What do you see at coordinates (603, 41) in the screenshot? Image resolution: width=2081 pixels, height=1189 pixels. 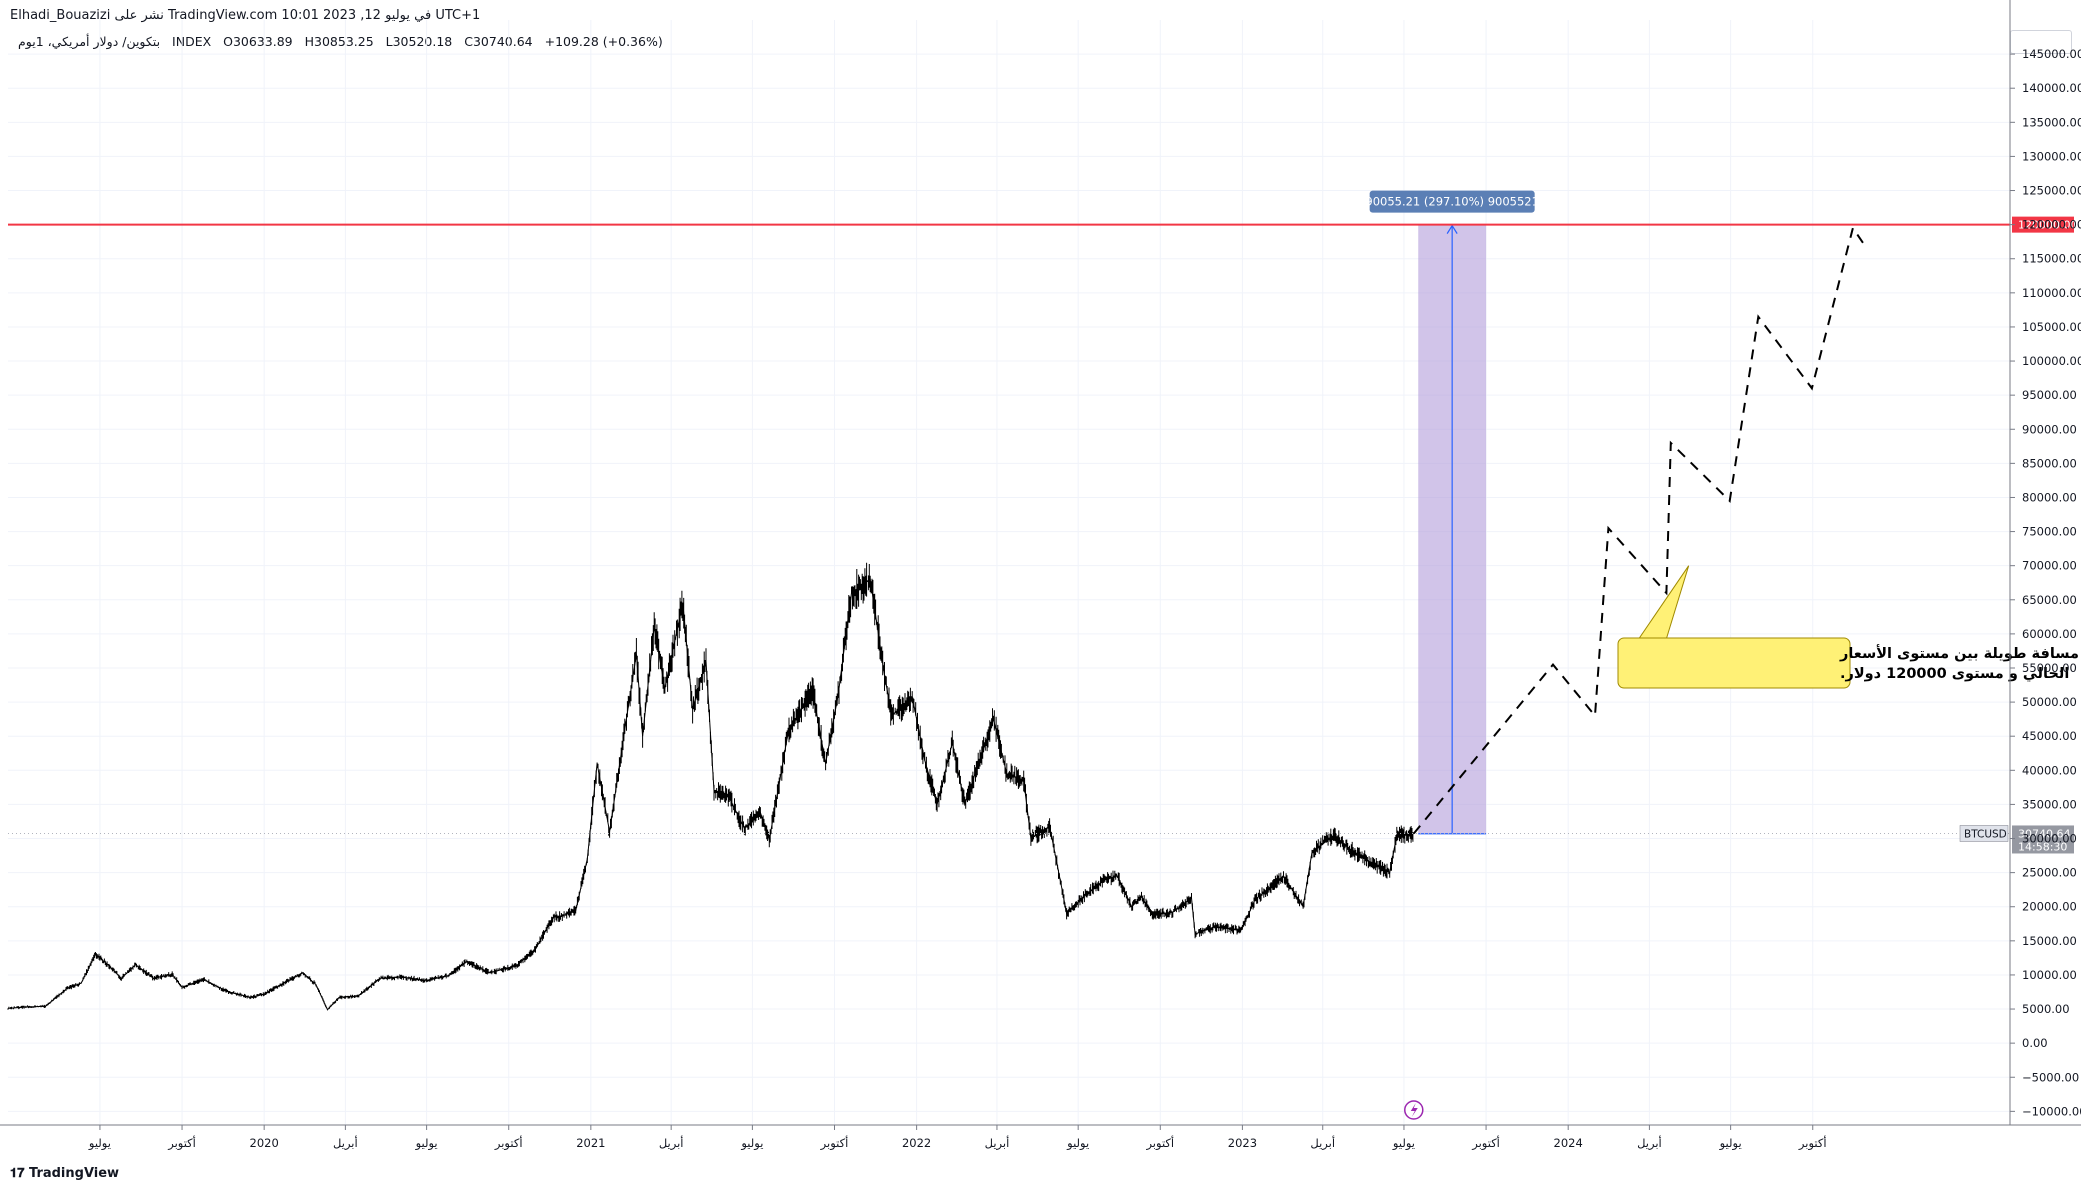 I see `legend-change: +109.28 (+0.36%)` at bounding box center [603, 41].